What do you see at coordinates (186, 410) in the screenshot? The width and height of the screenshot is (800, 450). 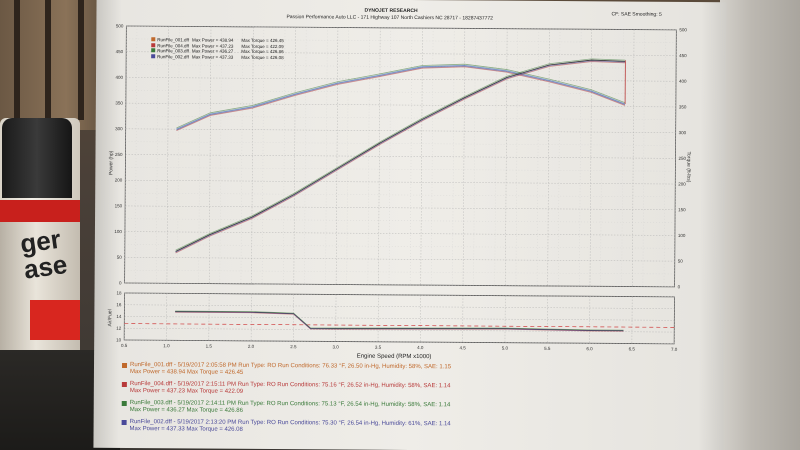 I see `run-max-values: Max Power = 436.27 Max Torque = 426.86` at bounding box center [186, 410].